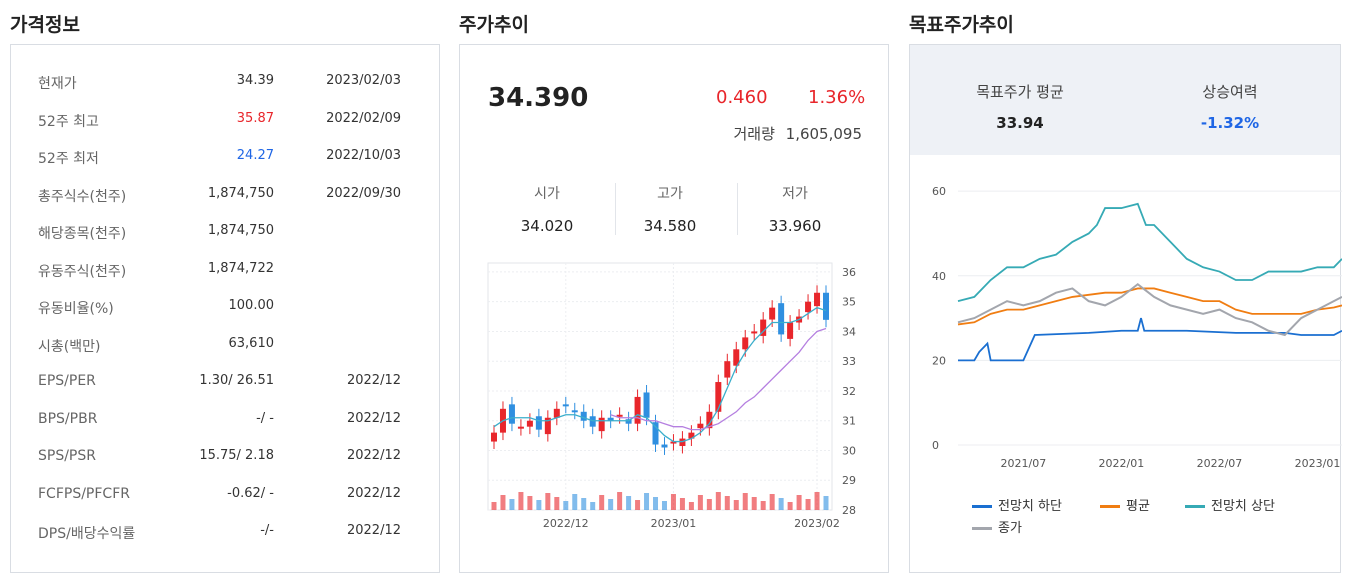 Image resolution: width=1367 pixels, height=584 pixels. What do you see at coordinates (255, 155) in the screenshot?
I see `info-value: 24.27` at bounding box center [255, 155].